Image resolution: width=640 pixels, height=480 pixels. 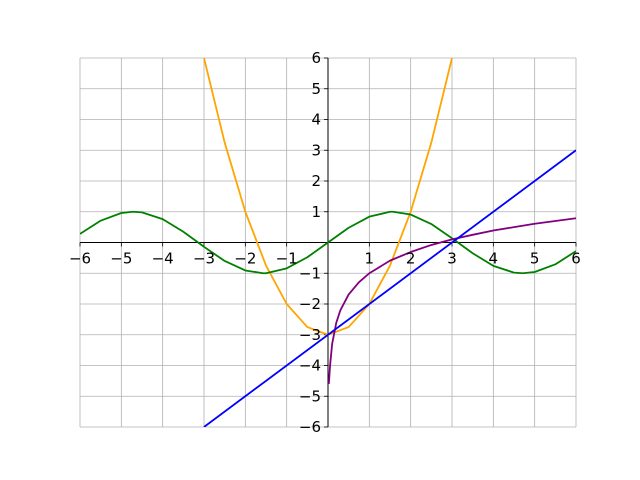 I want to click on y-tick-label: −1, so click(x=310, y=273).